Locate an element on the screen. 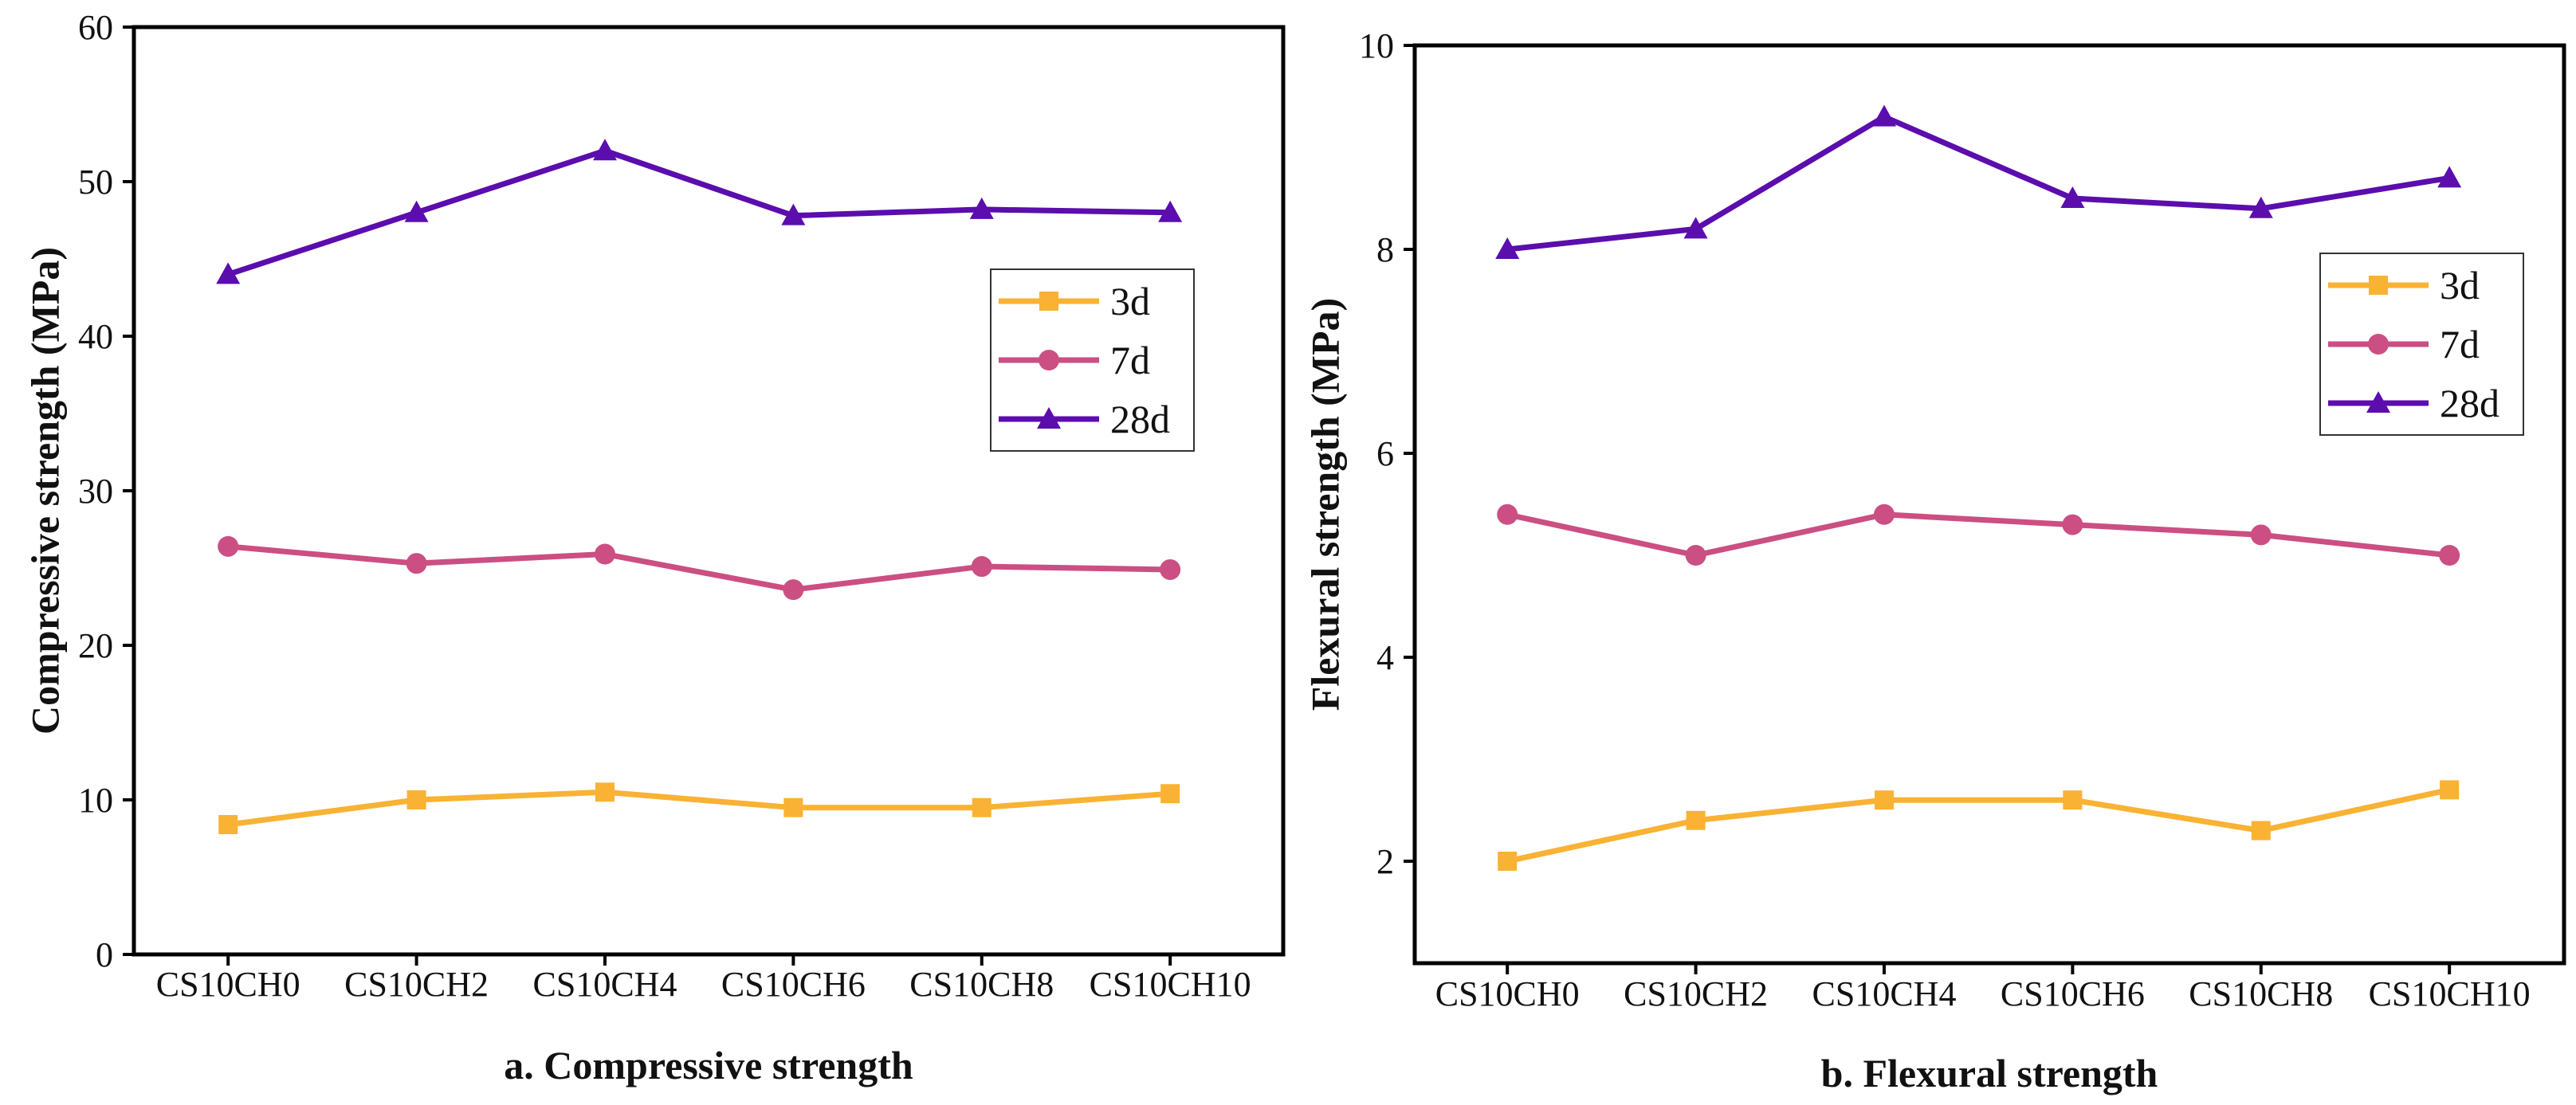 The height and width of the screenshot is (1105, 2576). y-axis-title: Compressive strength (MPa) is located at coordinates (44, 491).